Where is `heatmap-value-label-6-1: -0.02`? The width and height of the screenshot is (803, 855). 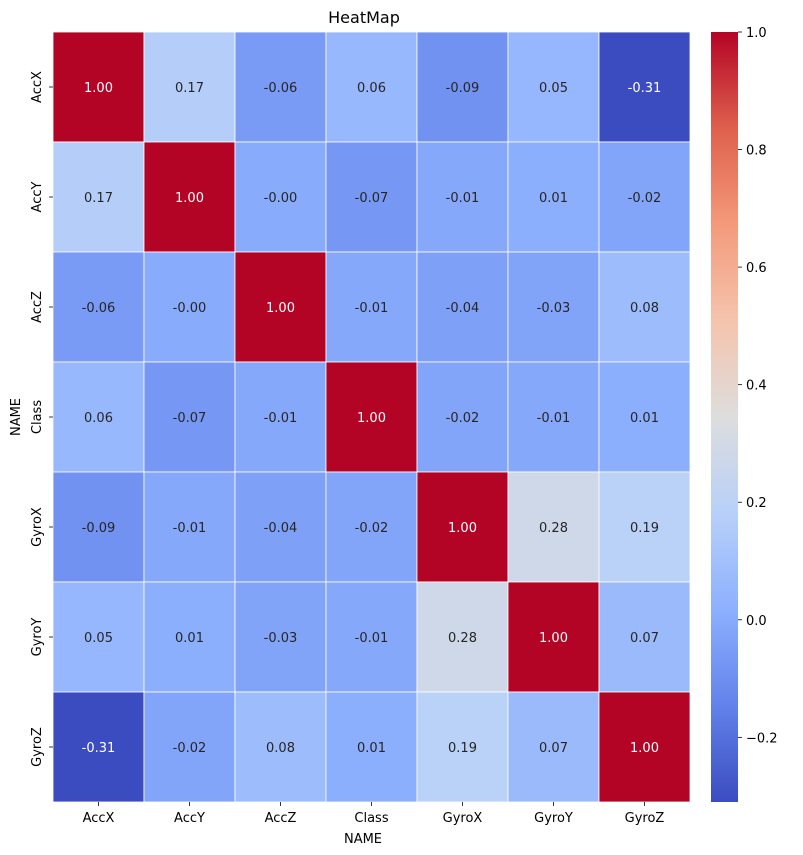
heatmap-value-label-6-1: -0.02 is located at coordinates (190, 748).